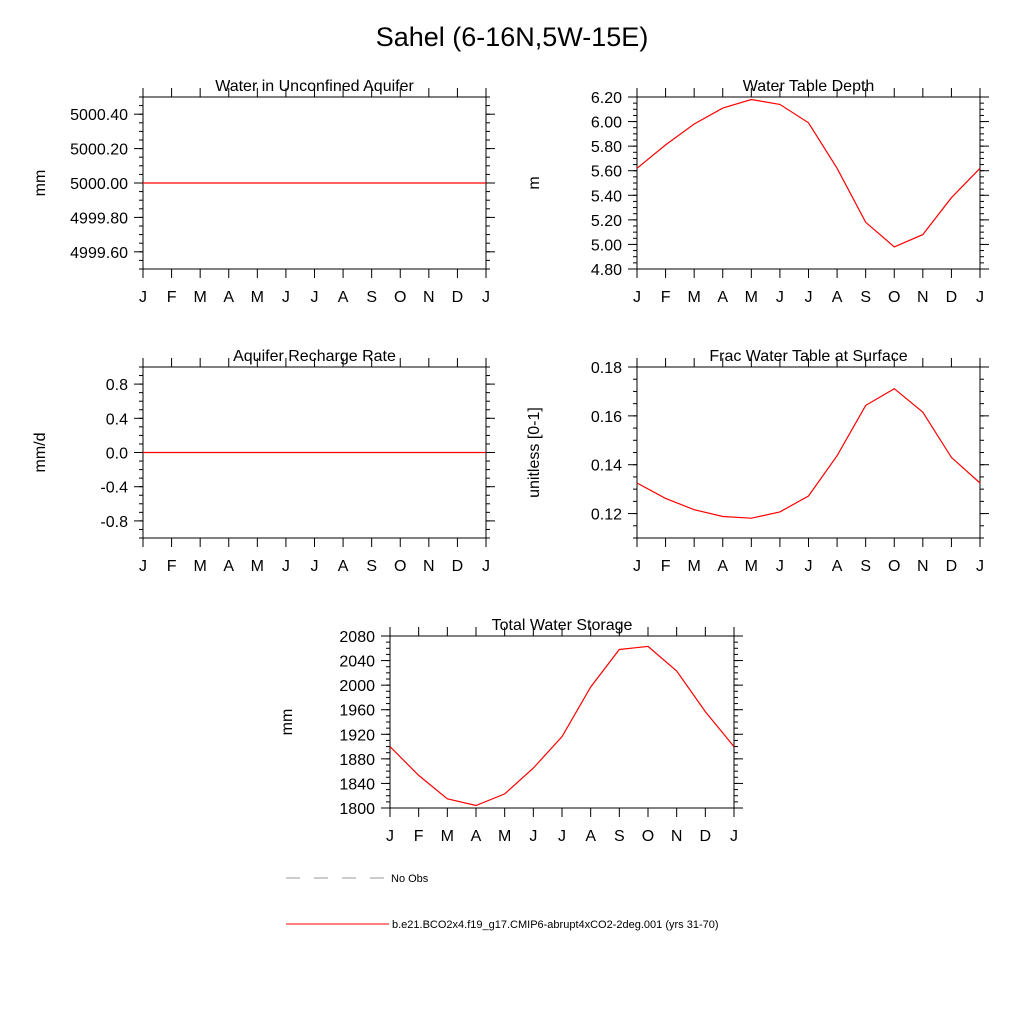 This screenshot has height=1024, width=1024. I want to click on y-tick-label: 2000, so click(357, 686).